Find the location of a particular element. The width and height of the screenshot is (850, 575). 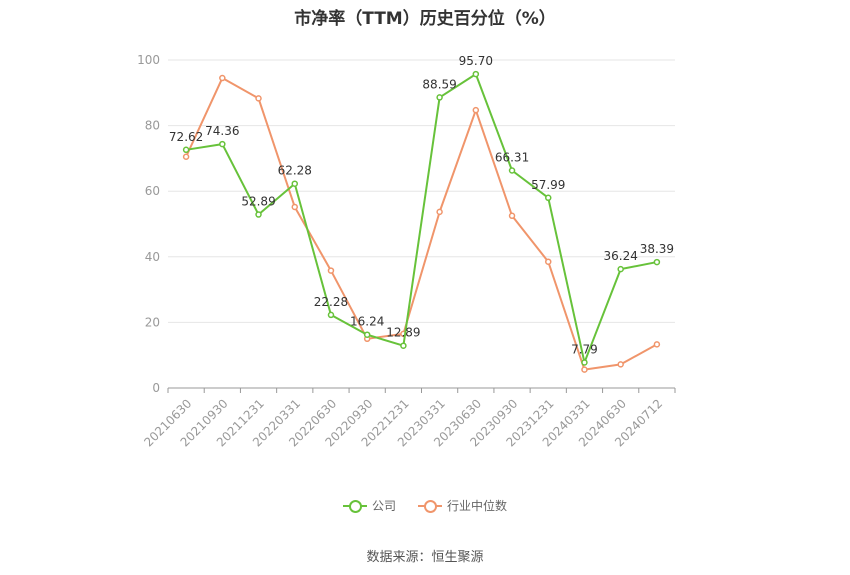

data-label-7: 88.59 is located at coordinates (439, 84).